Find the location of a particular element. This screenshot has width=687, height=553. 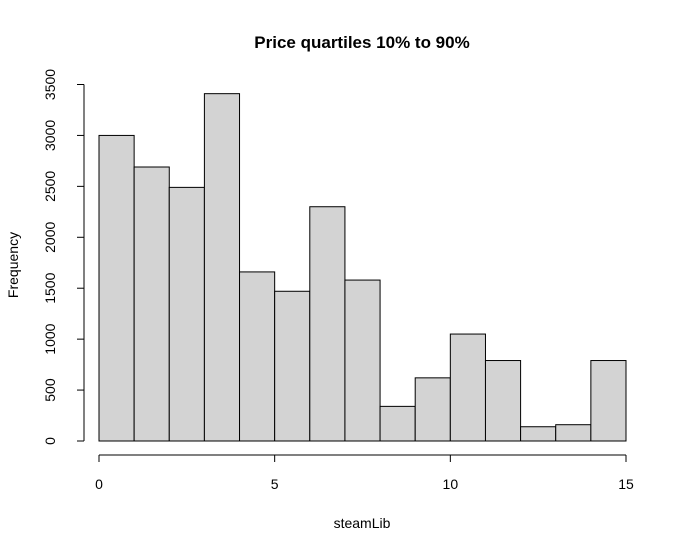

x-axis: 0 5 10 15 is located at coordinates (364, 473).